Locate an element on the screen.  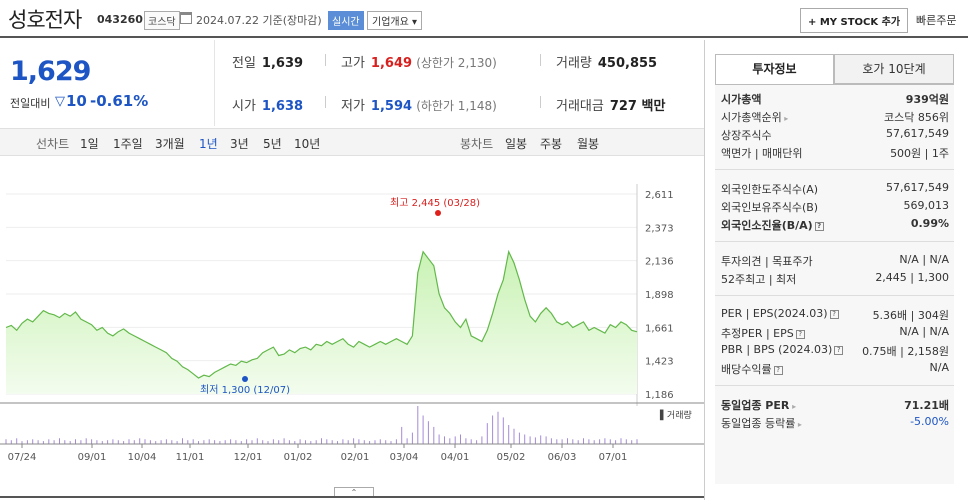
tab-3m: 3개월 is located at coordinates (170, 144).